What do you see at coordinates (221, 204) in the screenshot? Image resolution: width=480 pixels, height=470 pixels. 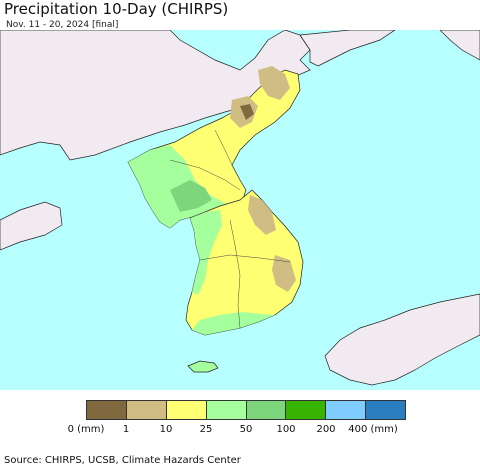 I see `dmz-border` at bounding box center [221, 204].